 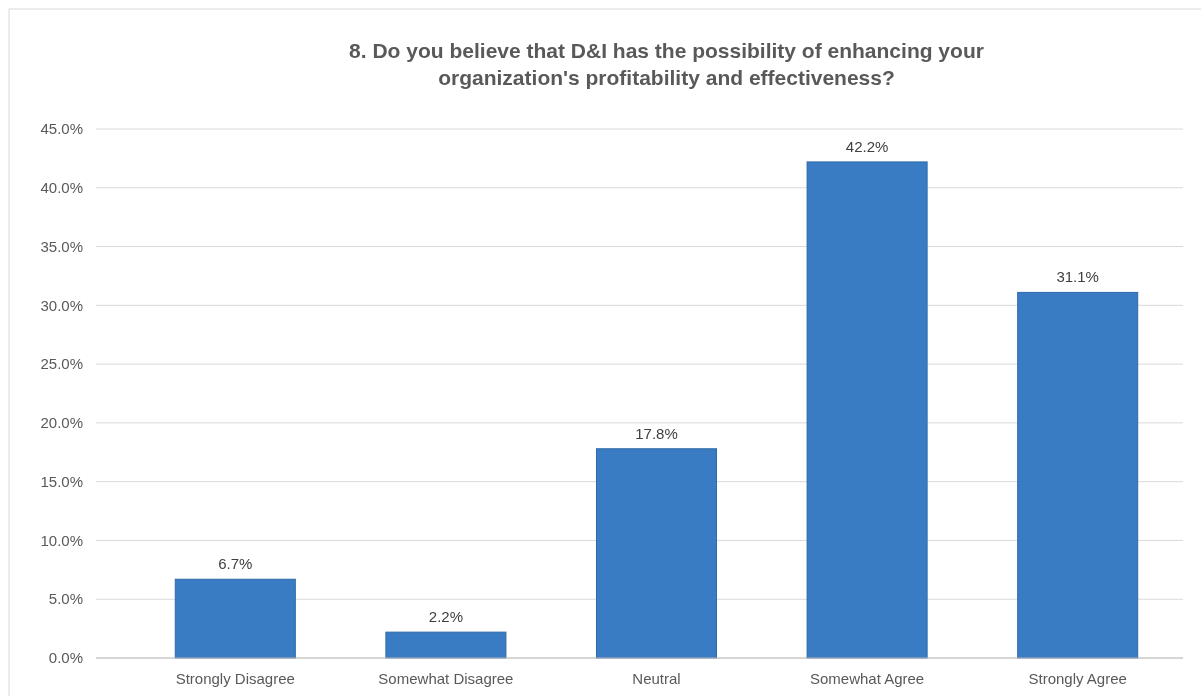 What do you see at coordinates (666, 64) in the screenshot?
I see `chart-title: 8. Do you believe that D&I has the possibility of enhancing your organization's profitability and effectiveness?` at bounding box center [666, 64].